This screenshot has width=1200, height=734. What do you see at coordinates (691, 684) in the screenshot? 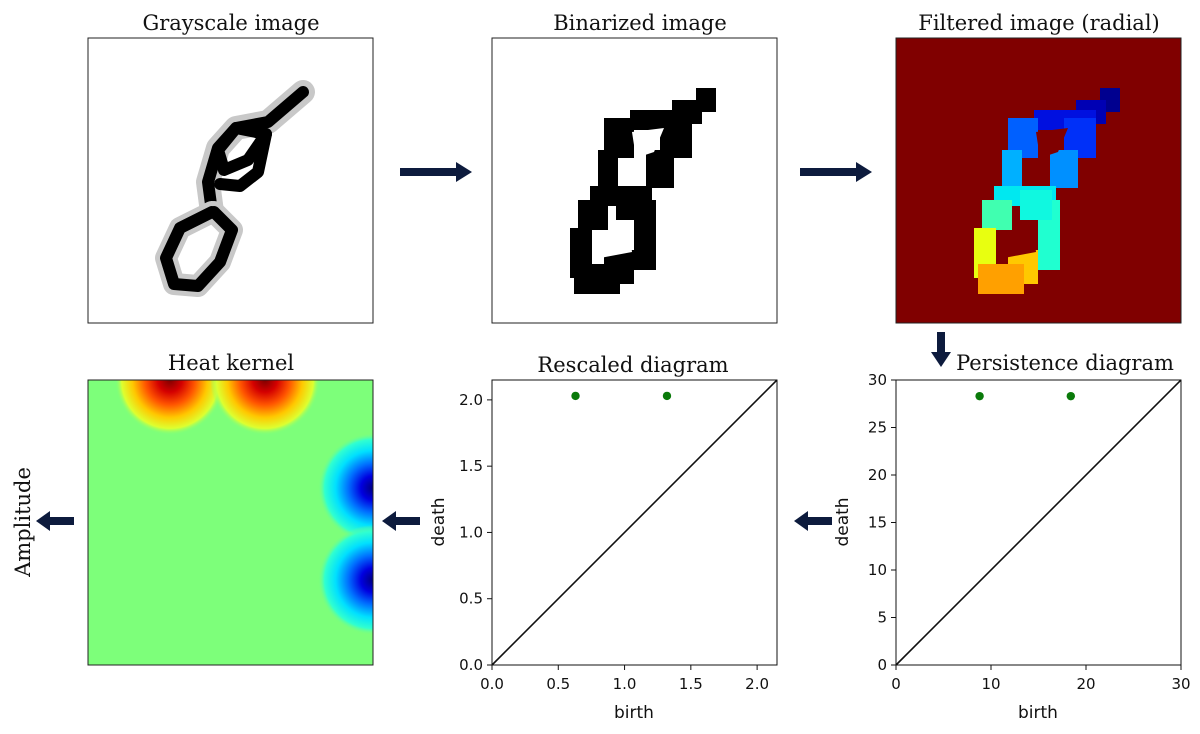
I see `rescaled-xtick-label: 1.5` at bounding box center [691, 684].